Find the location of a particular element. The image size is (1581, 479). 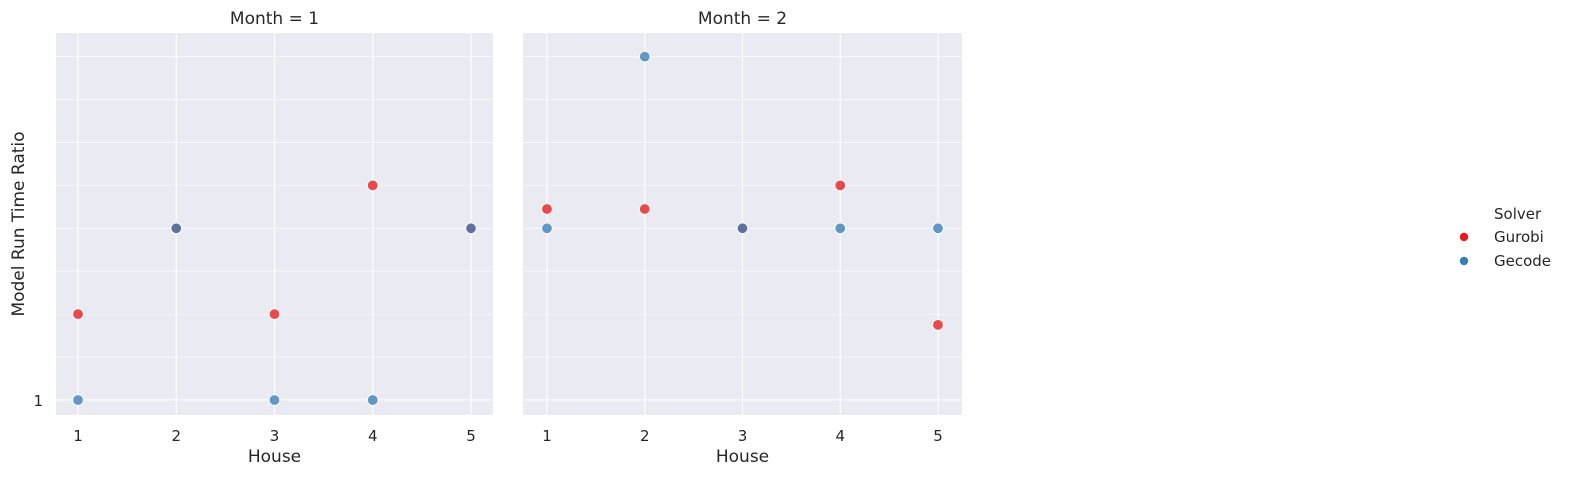

legend-label-gecode: Gecode is located at coordinates (1522, 261).